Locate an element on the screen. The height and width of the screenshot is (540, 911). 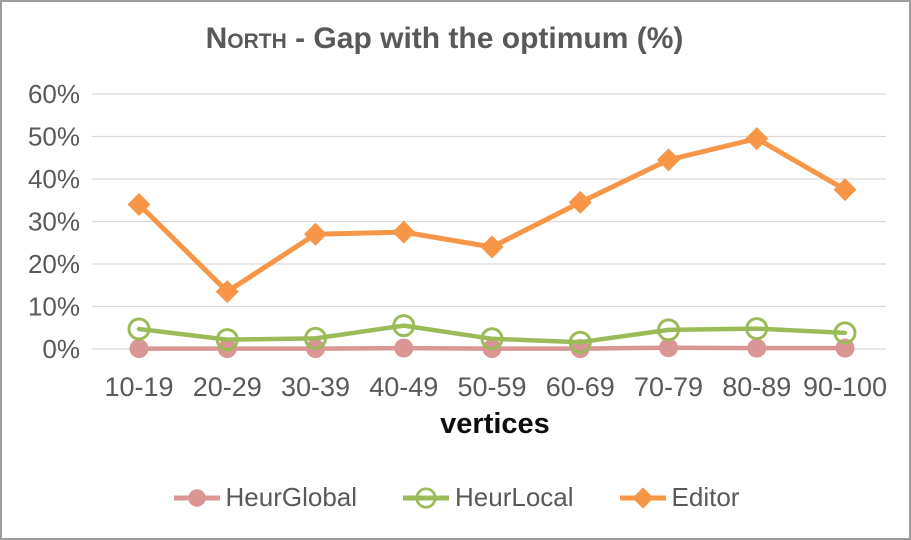
x-tick-label: 40-49 is located at coordinates (403, 387).